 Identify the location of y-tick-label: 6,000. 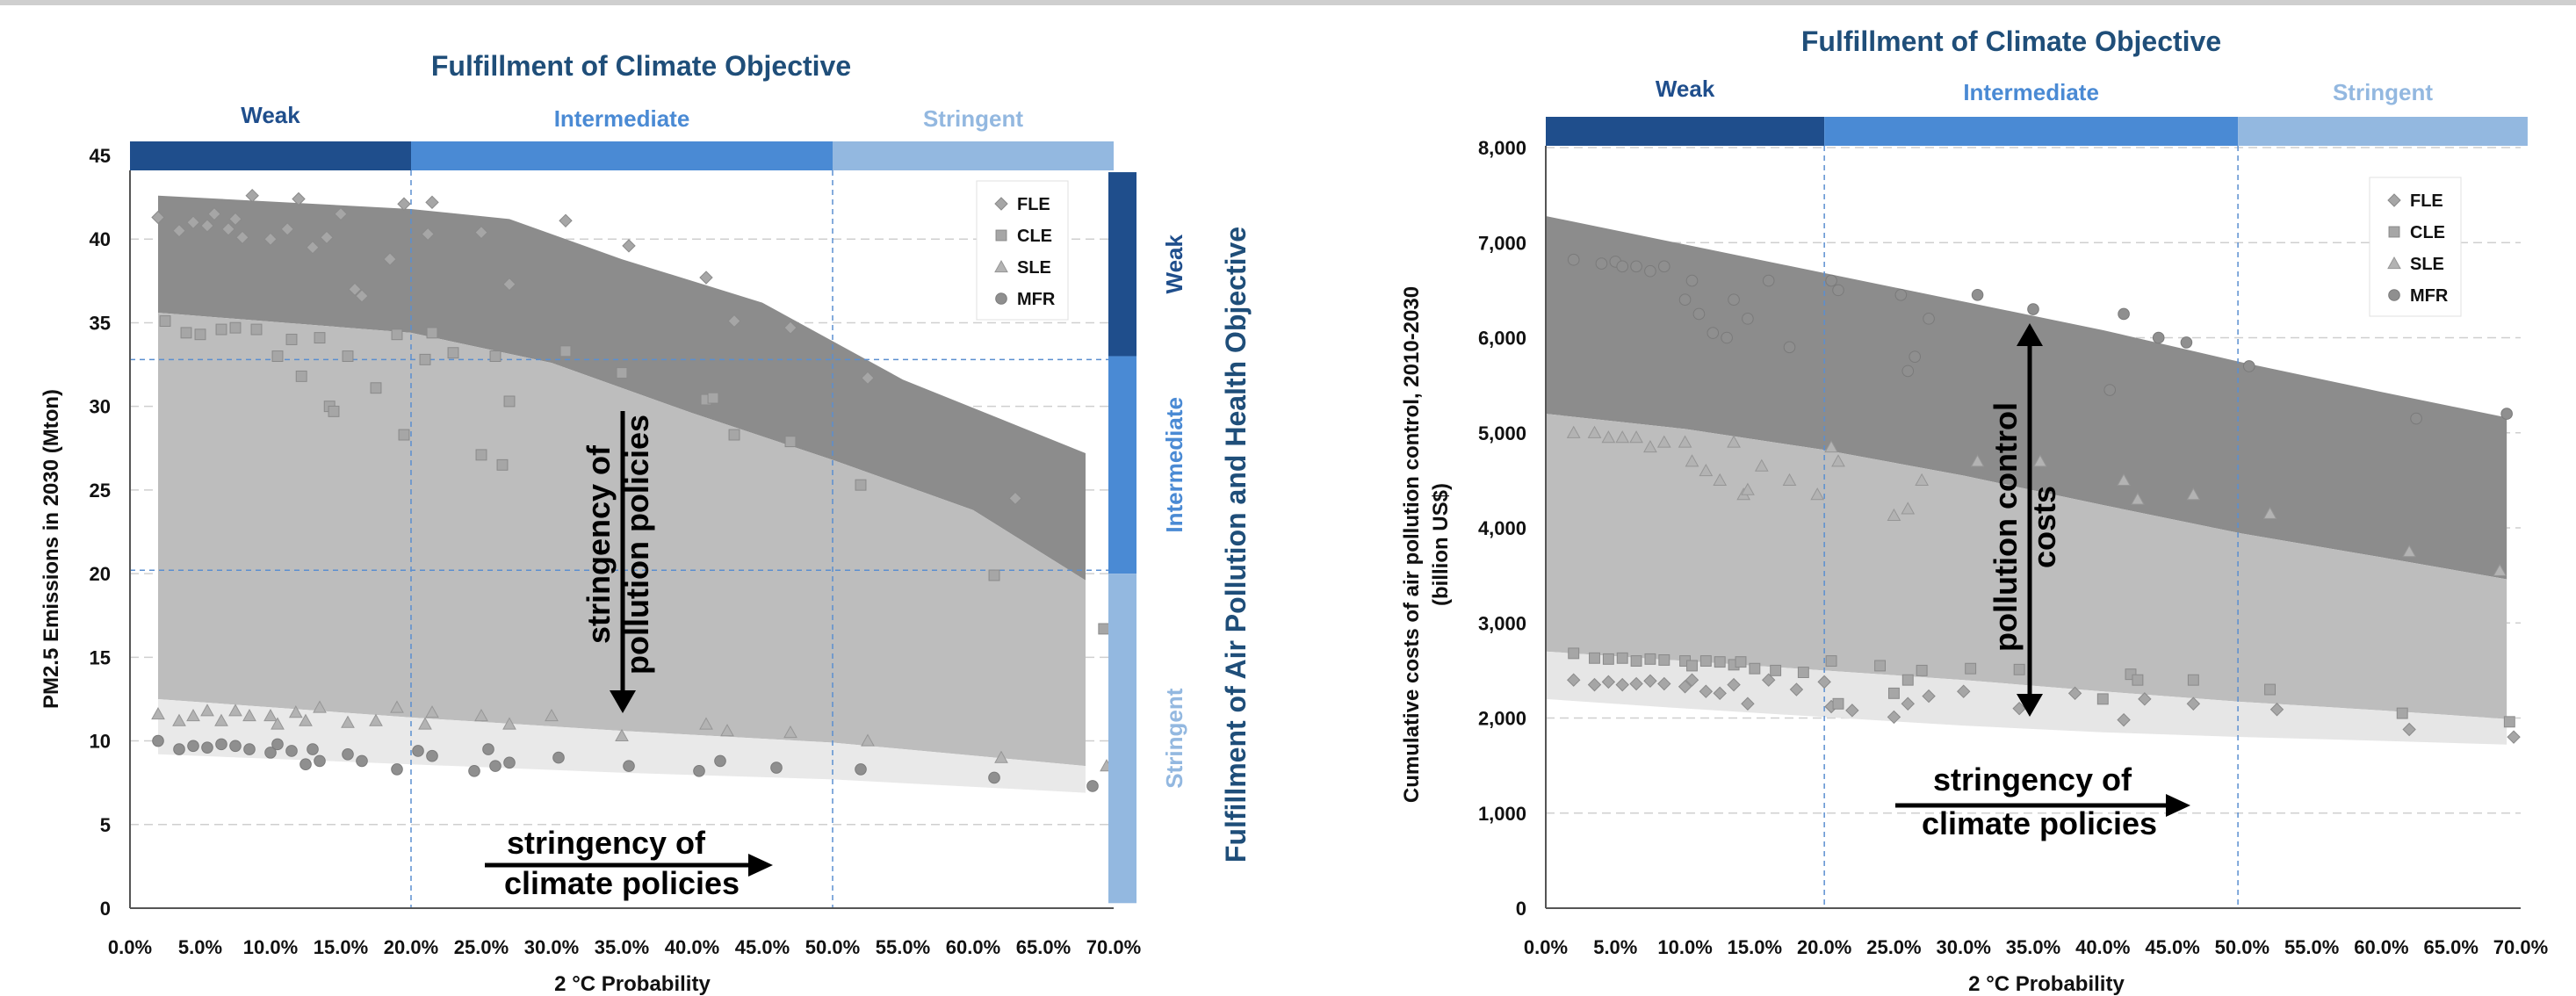
(1502, 339).